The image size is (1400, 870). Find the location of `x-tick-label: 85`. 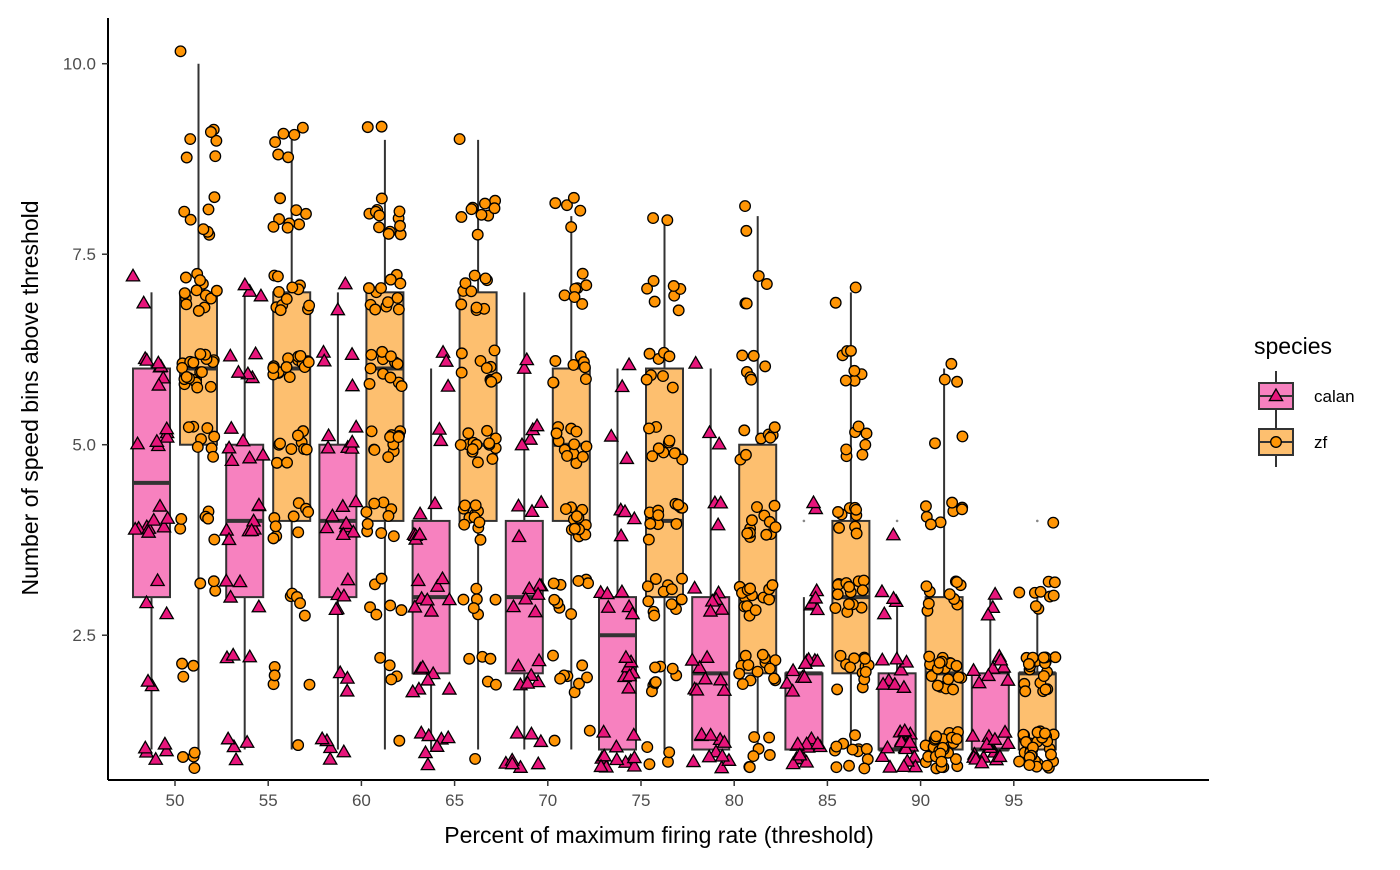

x-tick-label: 85 is located at coordinates (827, 800).